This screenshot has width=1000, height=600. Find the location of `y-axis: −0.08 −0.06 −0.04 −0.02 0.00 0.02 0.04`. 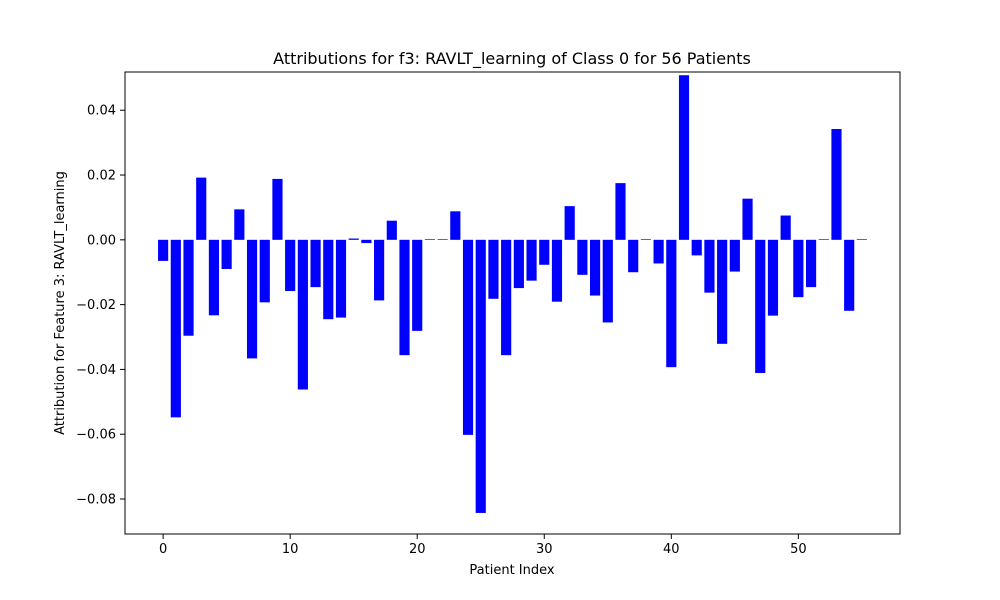

y-axis: −0.08 −0.06 −0.04 −0.02 0.00 0.02 0.04 is located at coordinates (100, 306).